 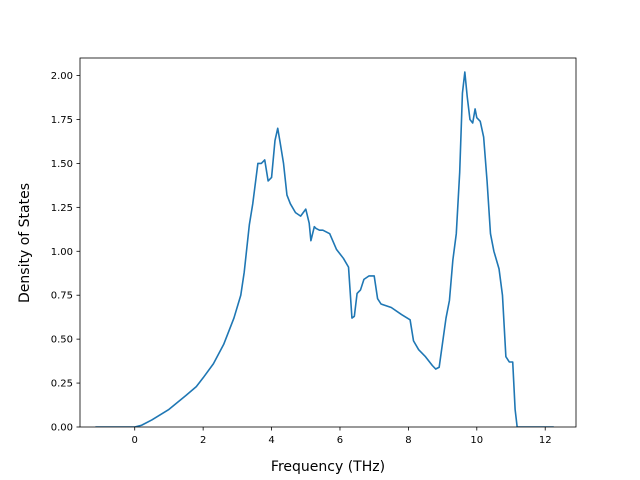 I want to click on y-tick-label: 1.00, so click(x=62, y=252).